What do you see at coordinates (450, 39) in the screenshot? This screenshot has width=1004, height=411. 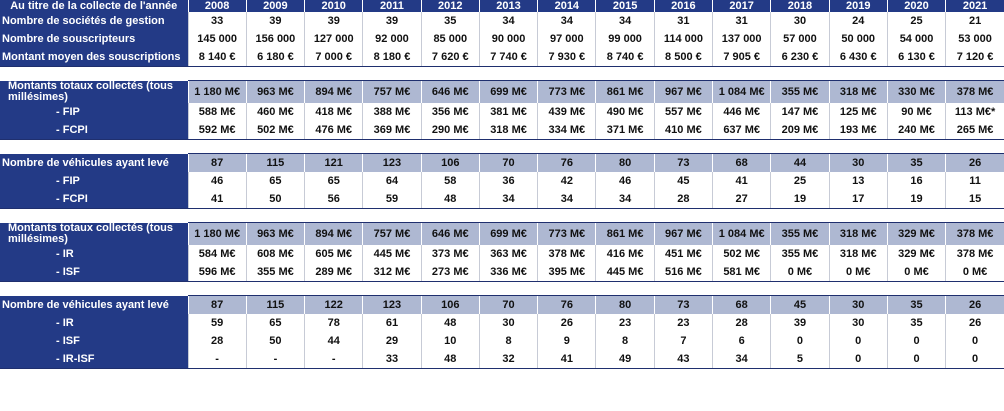 I see `value-cell: 85 000` at bounding box center [450, 39].